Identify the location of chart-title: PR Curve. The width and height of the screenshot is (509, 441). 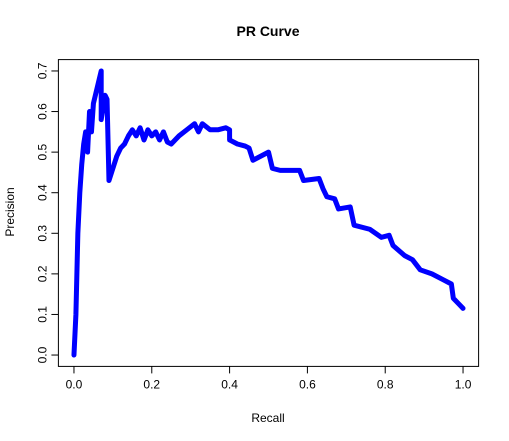
(267, 31).